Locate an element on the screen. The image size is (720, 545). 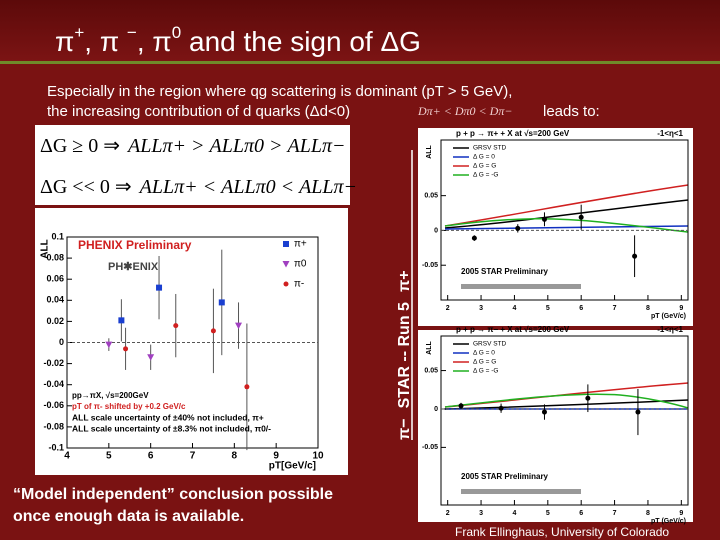
title-part: and the sign of ΔG is located at coordinates (301, 41).